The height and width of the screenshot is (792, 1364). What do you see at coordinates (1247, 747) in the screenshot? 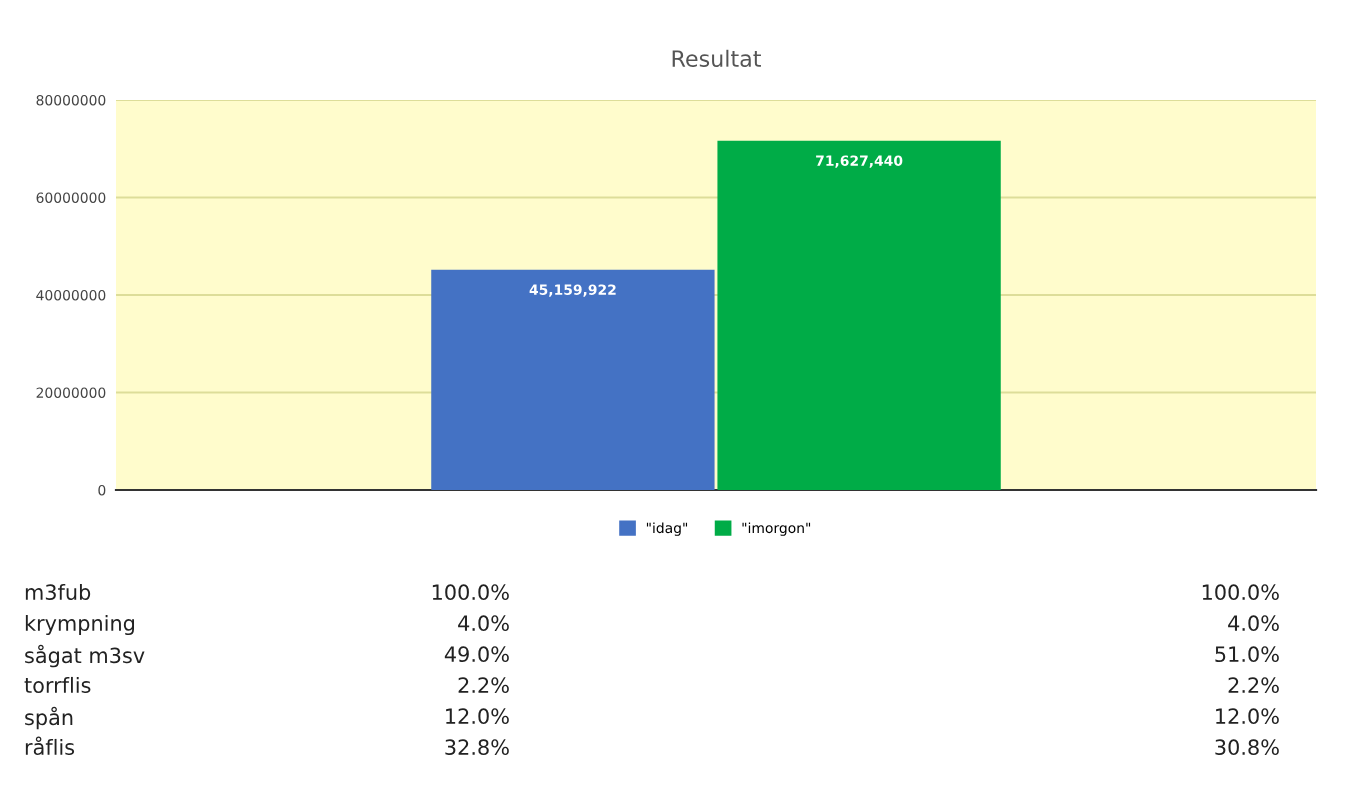
I see `text: 30.8%` at bounding box center [1247, 747].